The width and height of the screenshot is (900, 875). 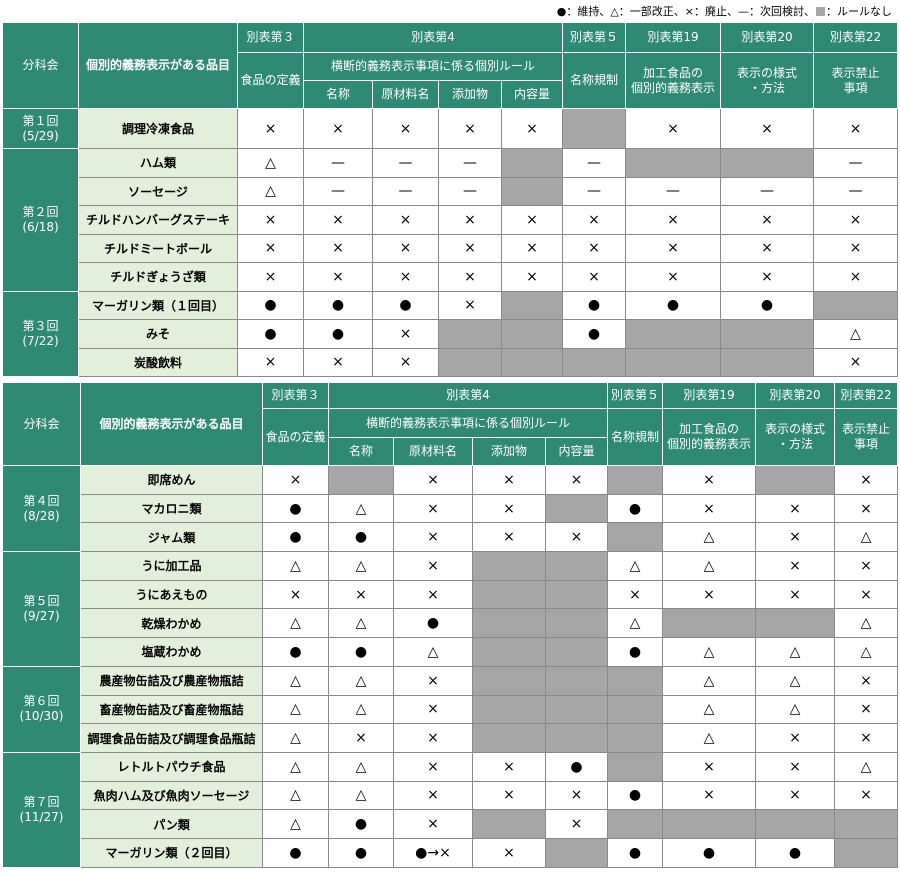 What do you see at coordinates (41, 809) in the screenshot?
I see `session-cell: 第７回 (11/27)` at bounding box center [41, 809].